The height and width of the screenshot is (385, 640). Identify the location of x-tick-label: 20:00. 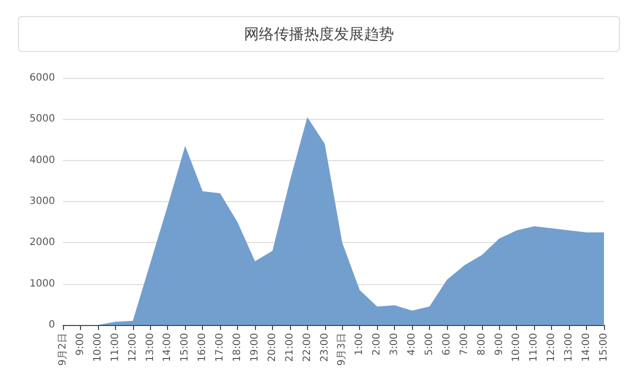
(272, 347).